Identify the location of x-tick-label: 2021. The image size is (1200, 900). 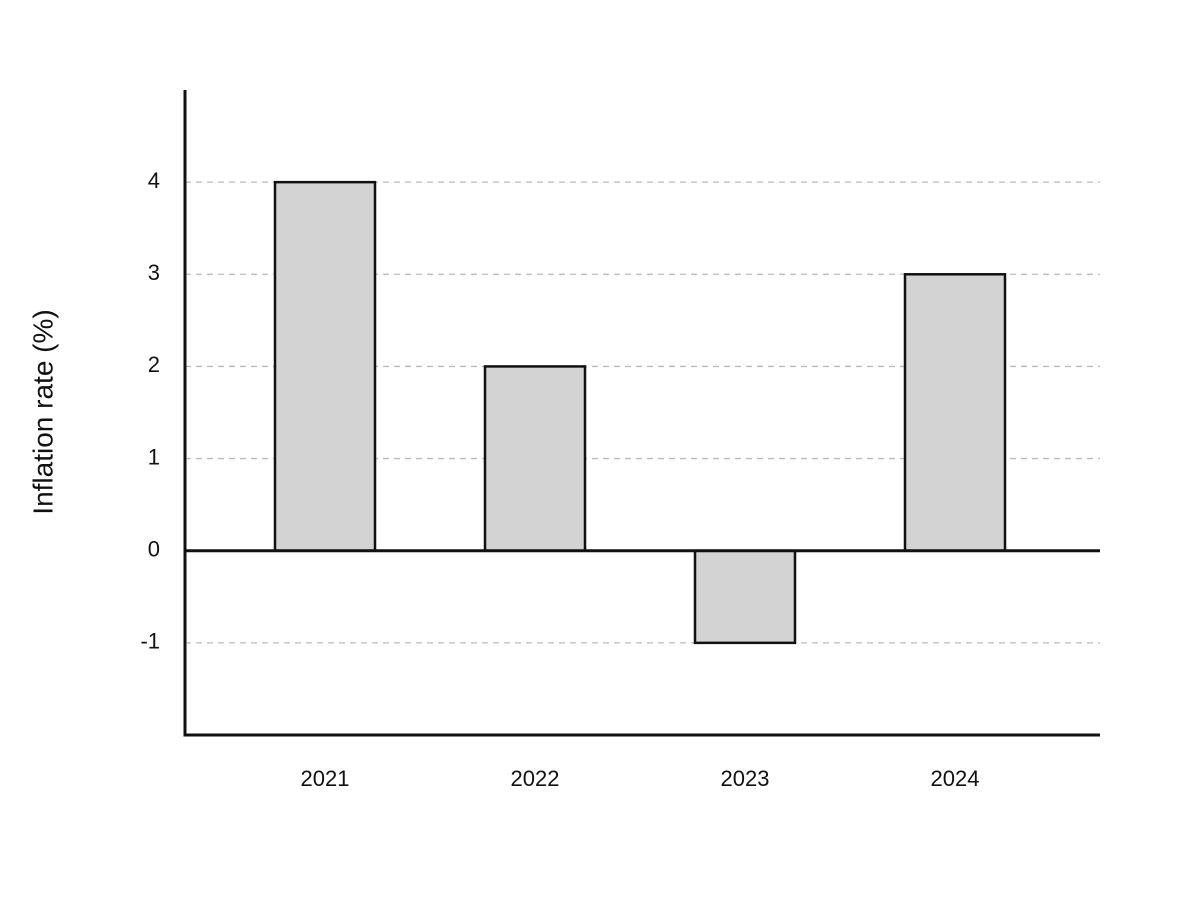
(325, 778).